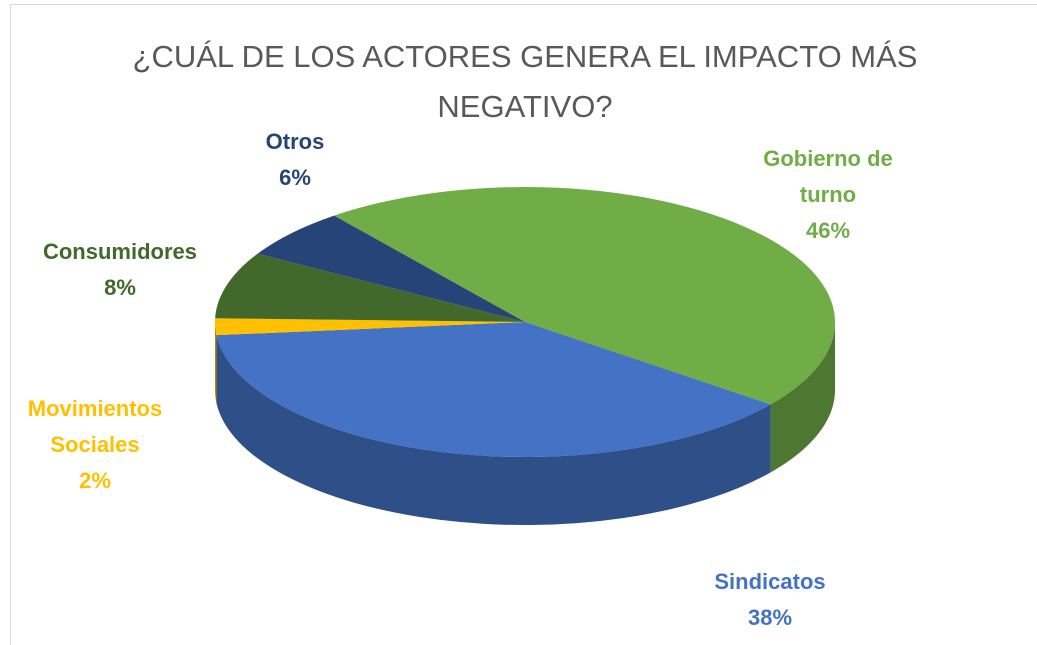 Image resolution: width=1037 pixels, height=645 pixels. I want to click on category-label: Sindicatos, so click(770, 581).